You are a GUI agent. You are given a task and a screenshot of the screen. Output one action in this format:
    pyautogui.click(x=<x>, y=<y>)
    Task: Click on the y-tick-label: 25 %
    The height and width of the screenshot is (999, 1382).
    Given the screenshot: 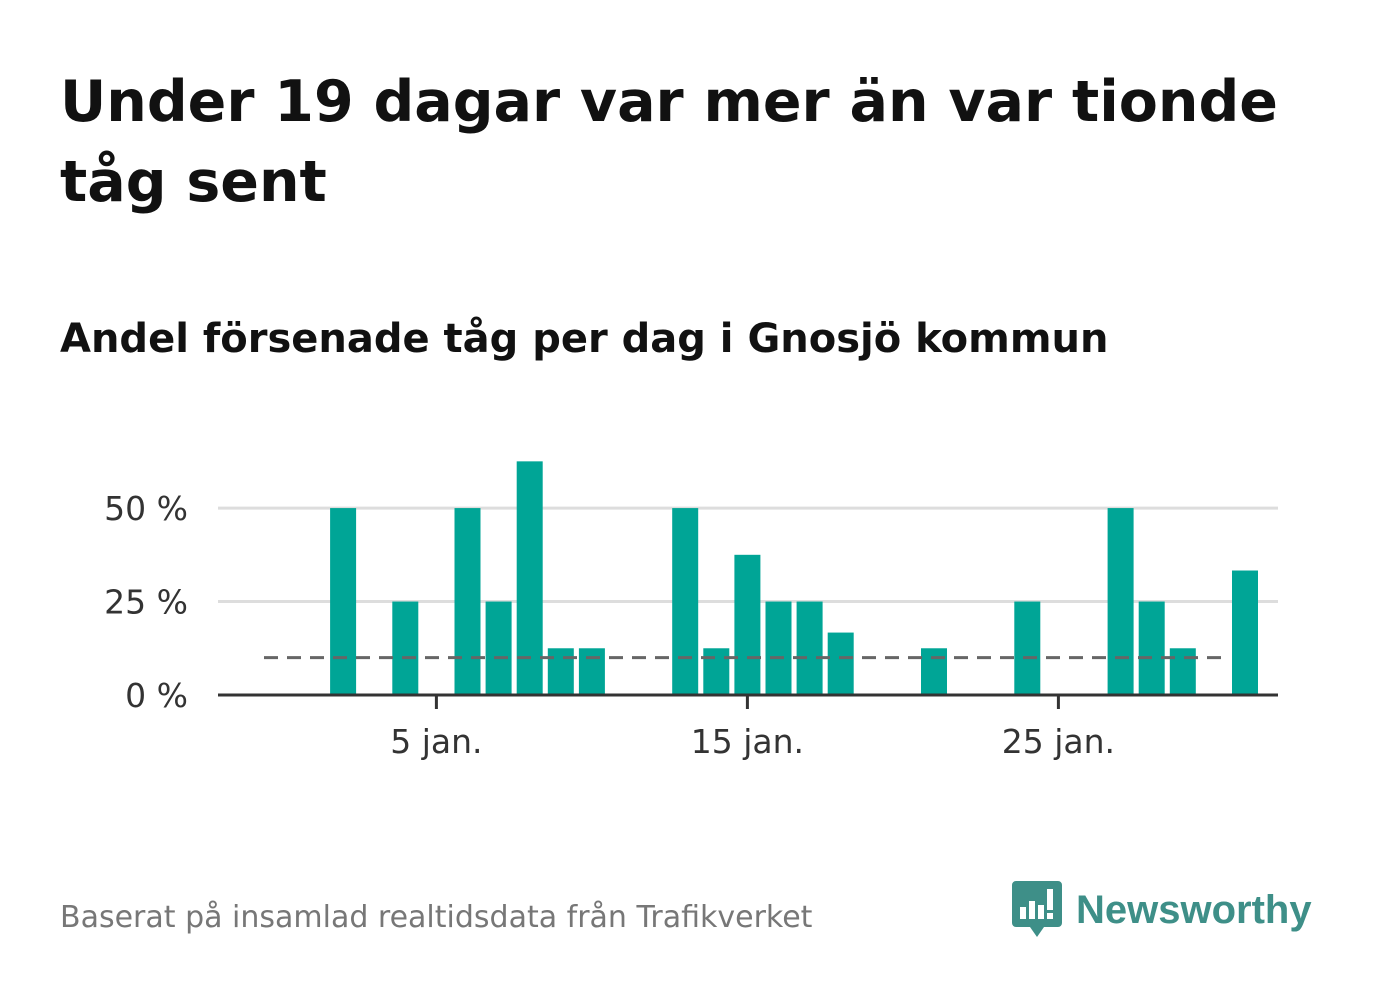 What is the action you would take?
    pyautogui.click(x=146, y=602)
    